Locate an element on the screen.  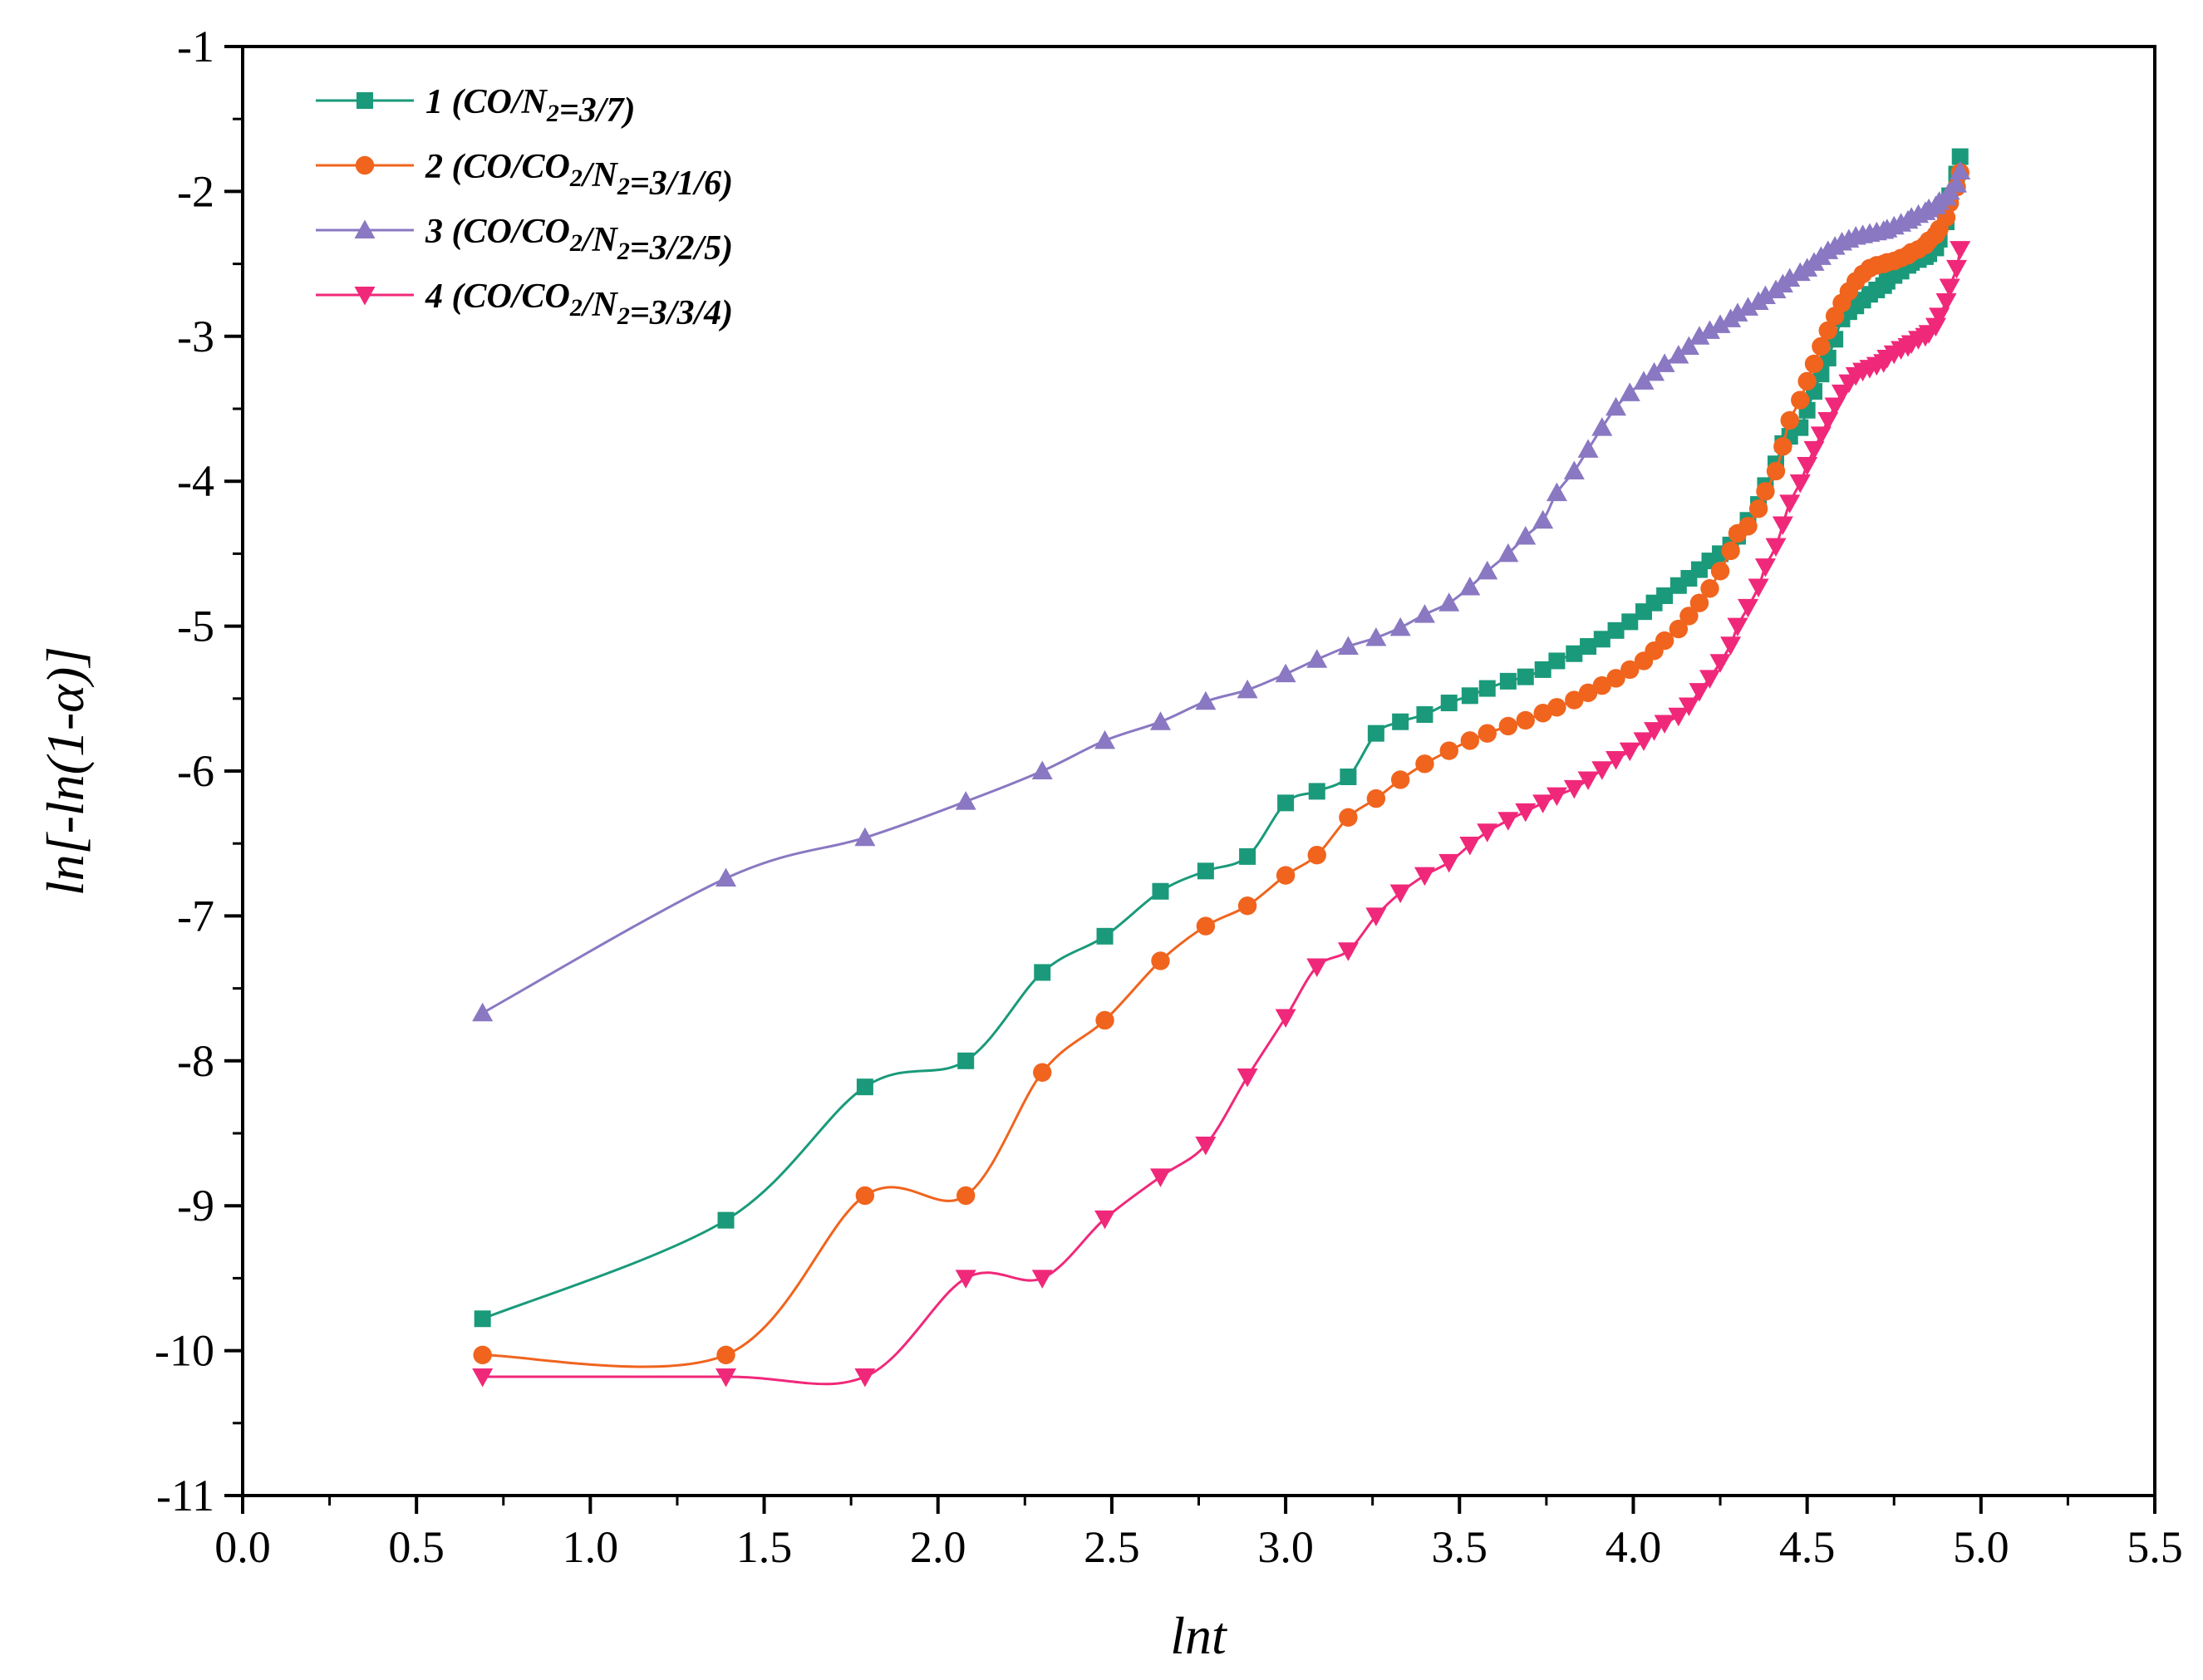
x-tick-label: 3.5 is located at coordinates (1460, 1547).